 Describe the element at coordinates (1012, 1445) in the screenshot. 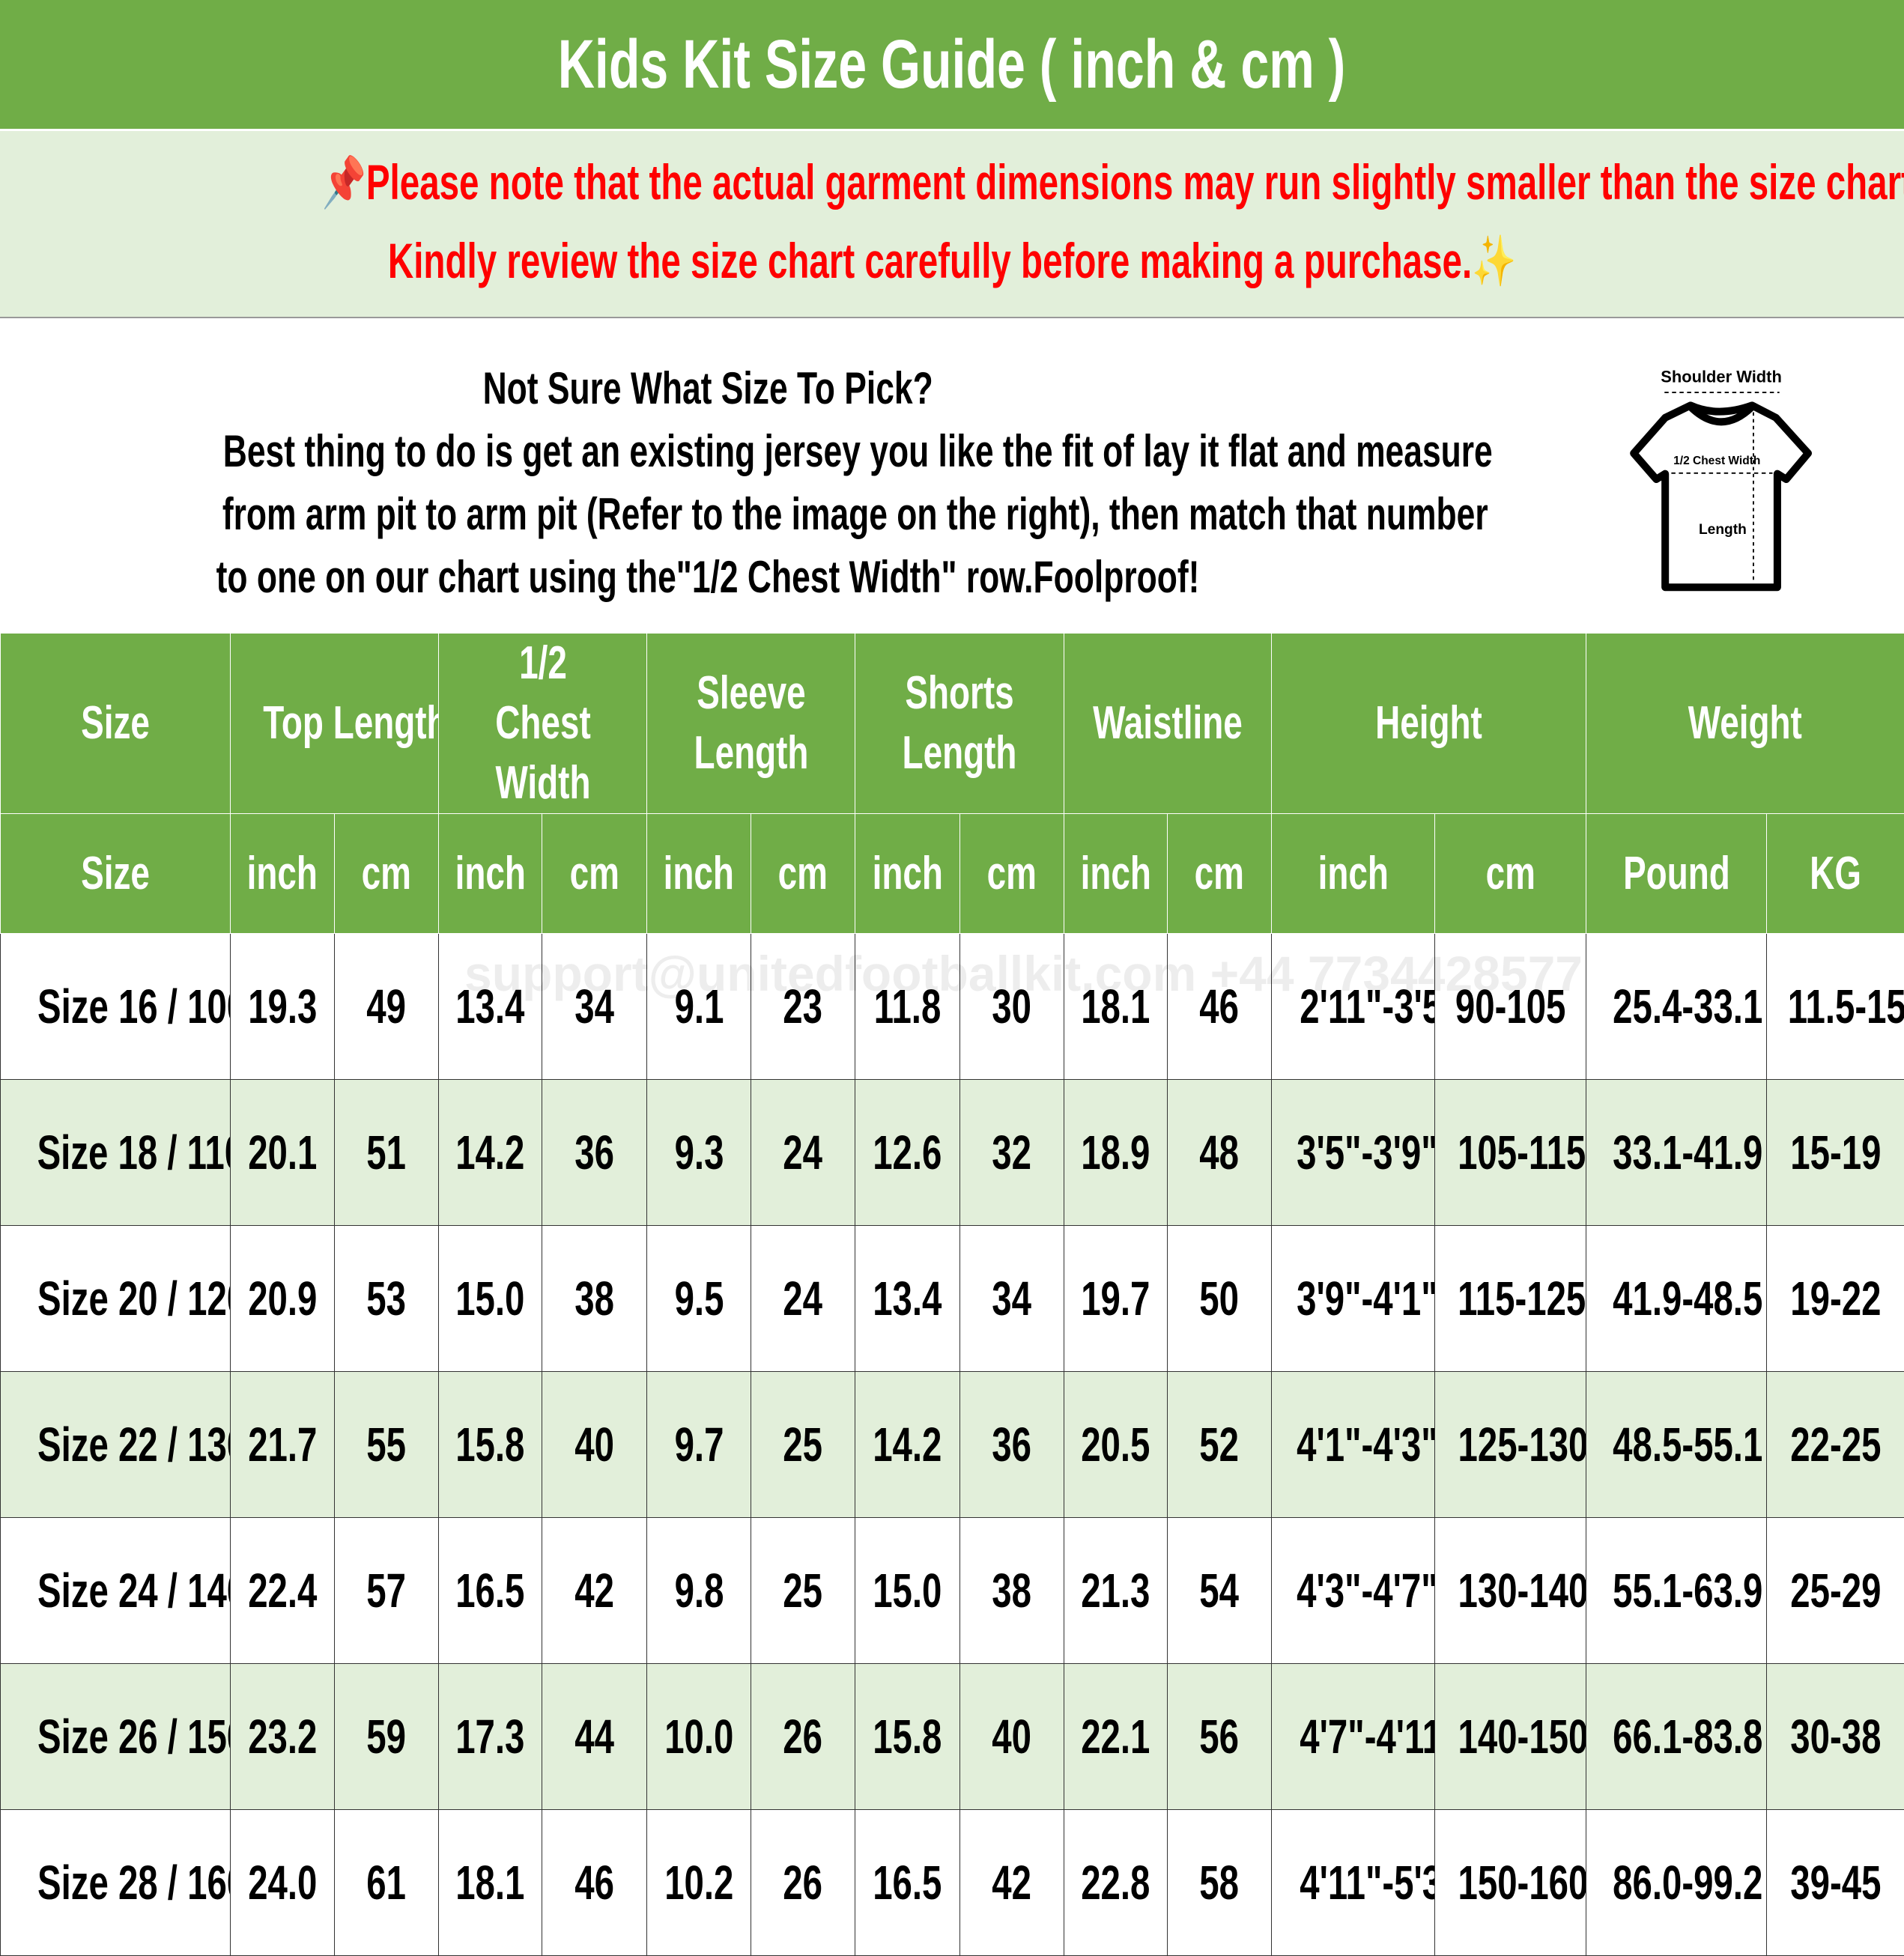

I see `value-cell: 36` at that location.